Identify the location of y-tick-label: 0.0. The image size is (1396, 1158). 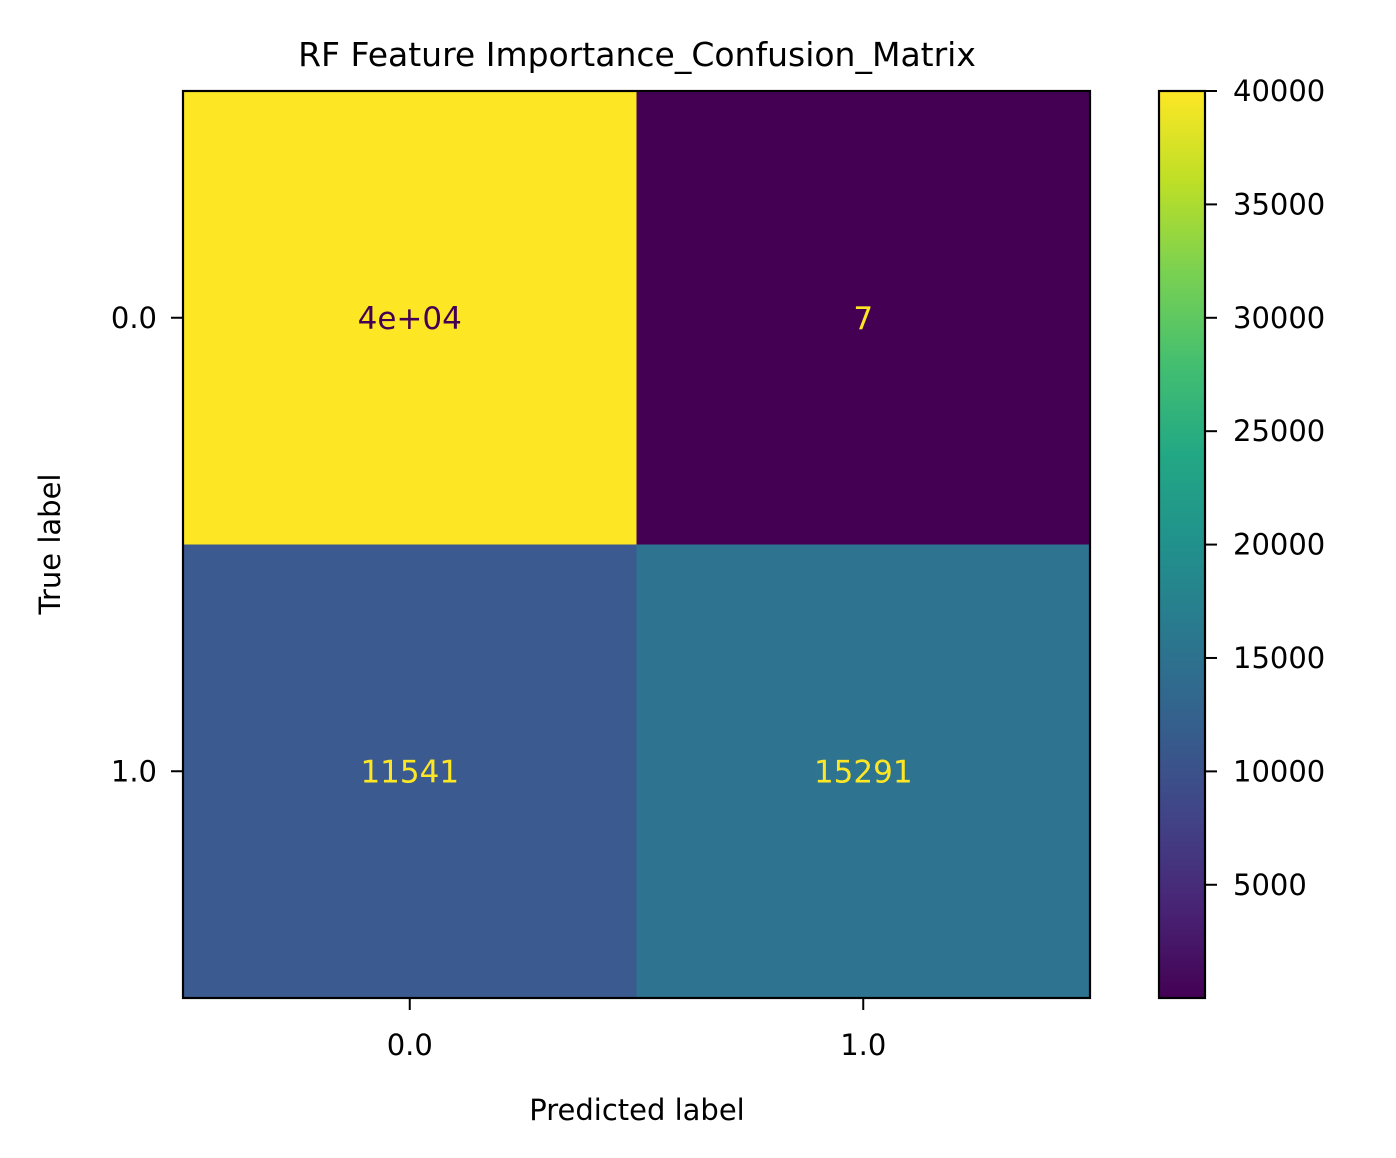
(134, 318).